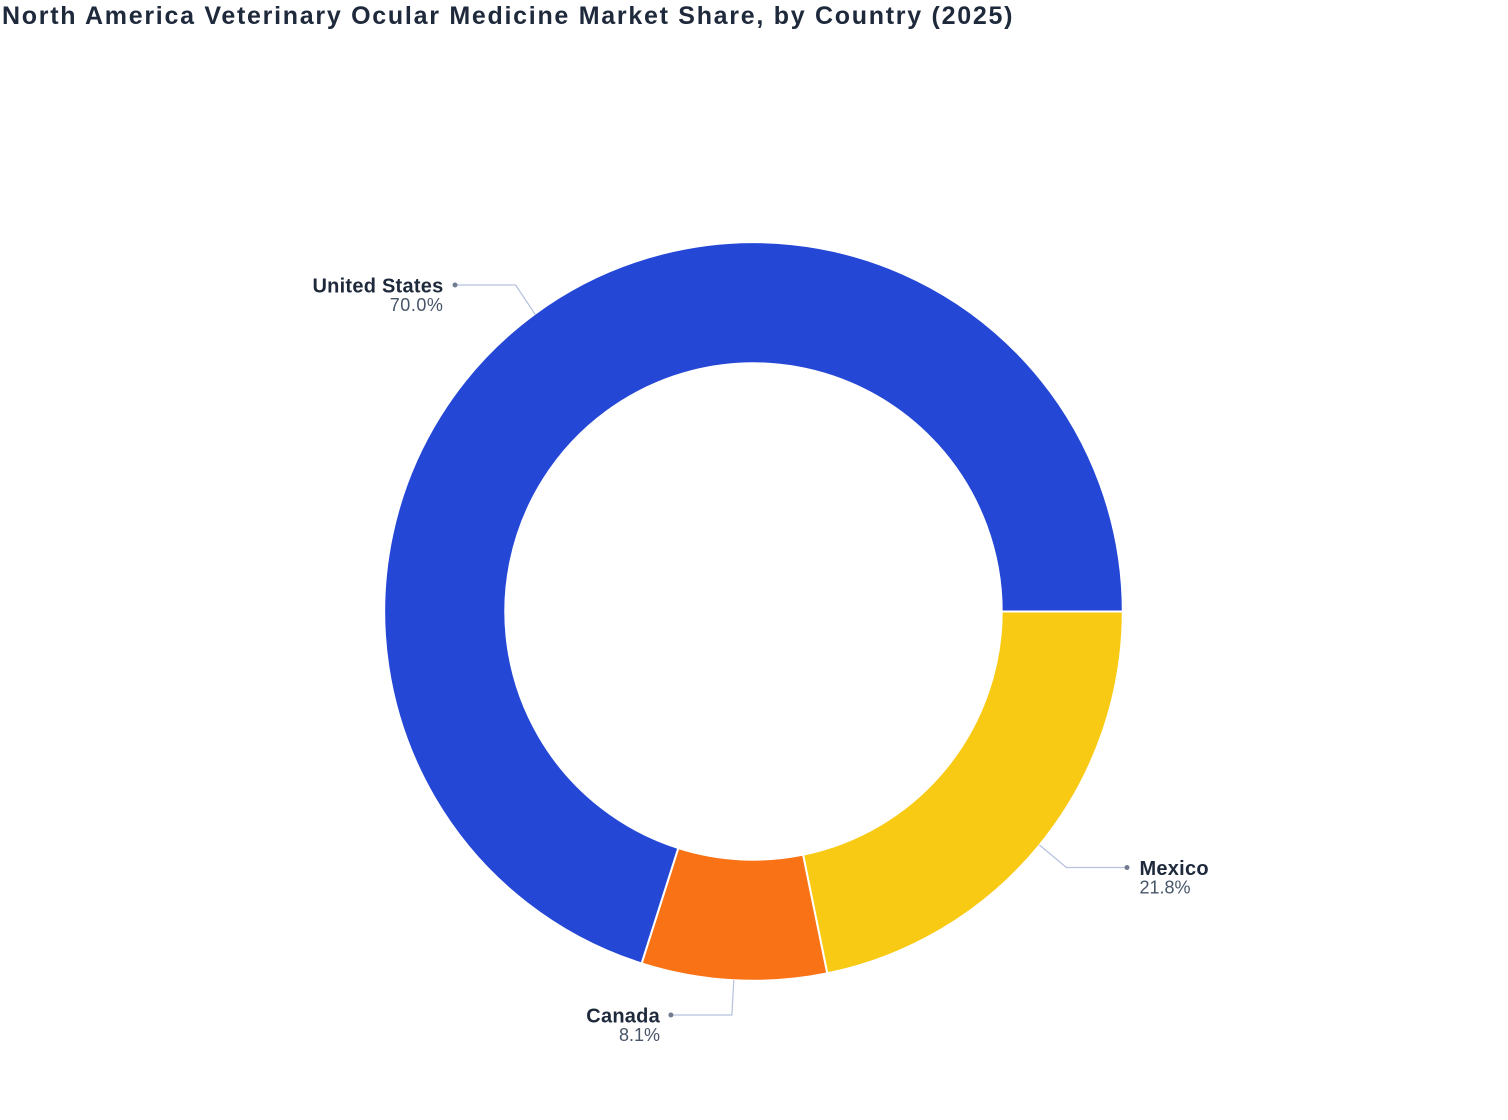 The image size is (1508, 1120). Describe the element at coordinates (417, 305) in the screenshot. I see `svg-text: 70.0%` at that location.